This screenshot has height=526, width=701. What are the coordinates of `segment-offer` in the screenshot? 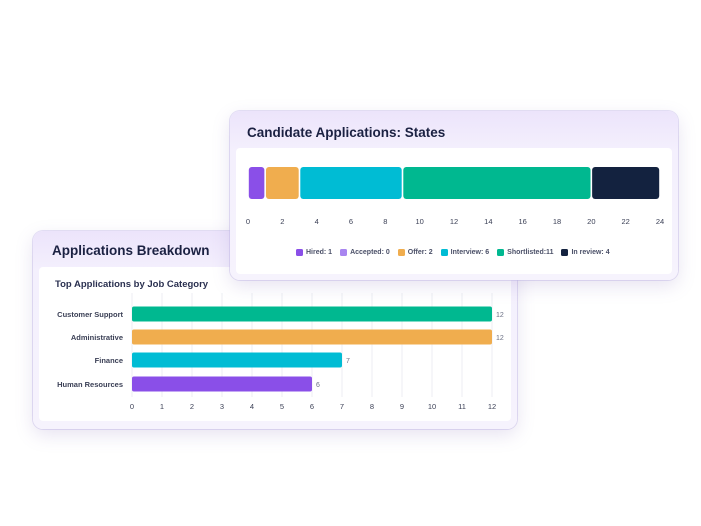 It's located at (282, 183).